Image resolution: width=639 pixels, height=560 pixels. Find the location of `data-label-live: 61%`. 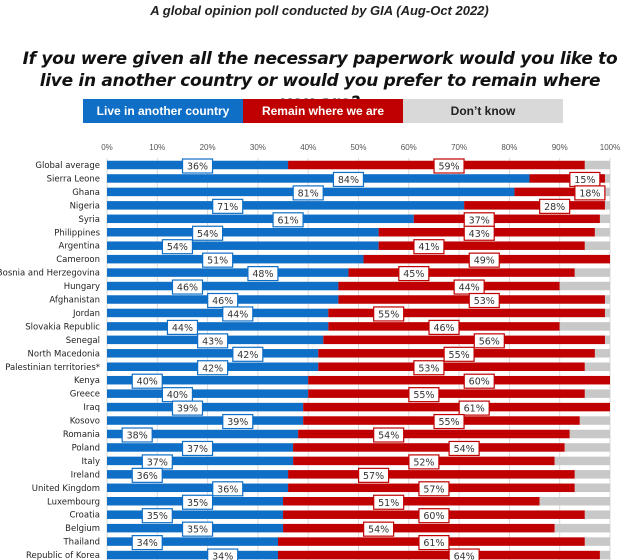

data-label-live: 61% is located at coordinates (288, 220).